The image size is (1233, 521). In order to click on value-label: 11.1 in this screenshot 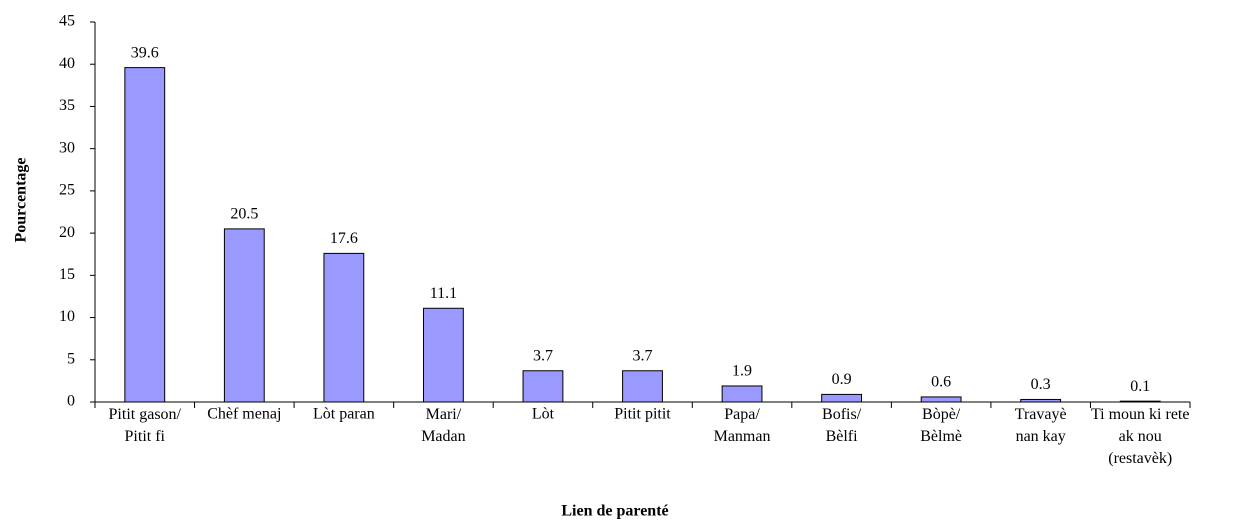, I will do `click(443, 293)`.